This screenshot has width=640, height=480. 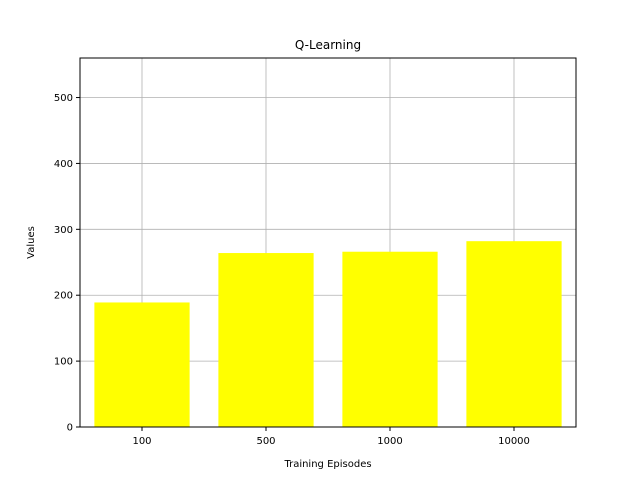 What do you see at coordinates (327, 464) in the screenshot?
I see `x-axis-label: Training Episodes` at bounding box center [327, 464].